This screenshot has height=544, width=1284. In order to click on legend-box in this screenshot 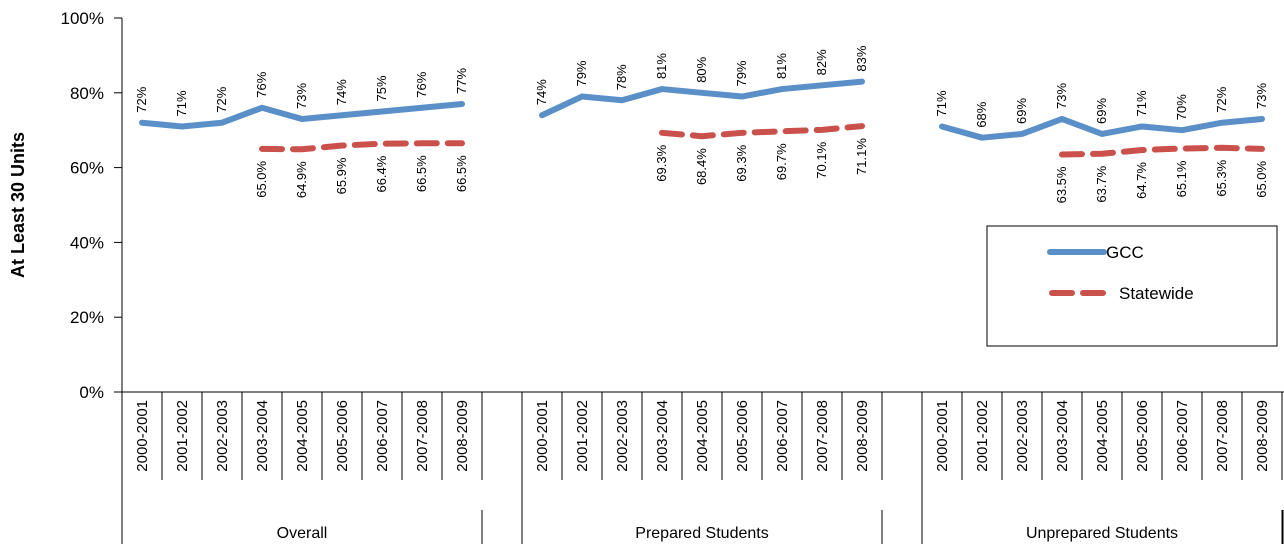, I will do `click(1132, 286)`.